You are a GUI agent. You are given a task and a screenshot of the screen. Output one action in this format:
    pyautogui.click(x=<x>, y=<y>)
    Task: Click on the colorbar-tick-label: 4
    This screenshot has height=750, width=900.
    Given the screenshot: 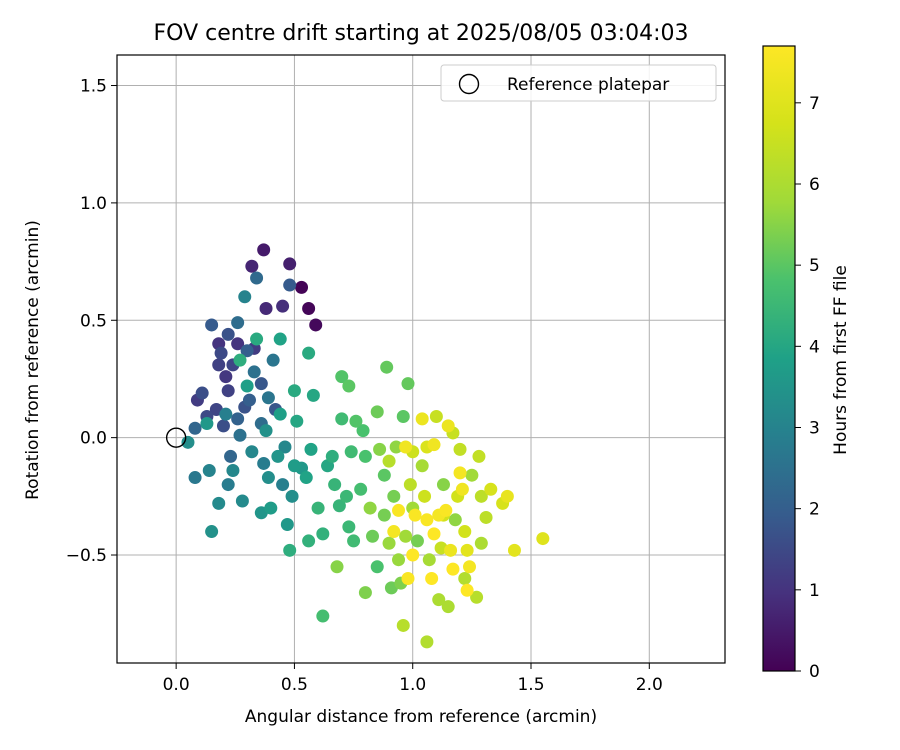 What is the action you would take?
    pyautogui.click(x=814, y=347)
    